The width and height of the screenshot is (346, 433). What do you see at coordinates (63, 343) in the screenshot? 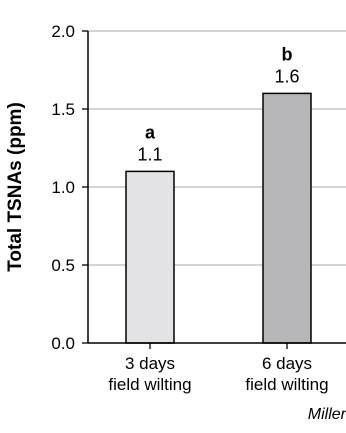
I see `y-tick-label: 0.0` at bounding box center [63, 343].